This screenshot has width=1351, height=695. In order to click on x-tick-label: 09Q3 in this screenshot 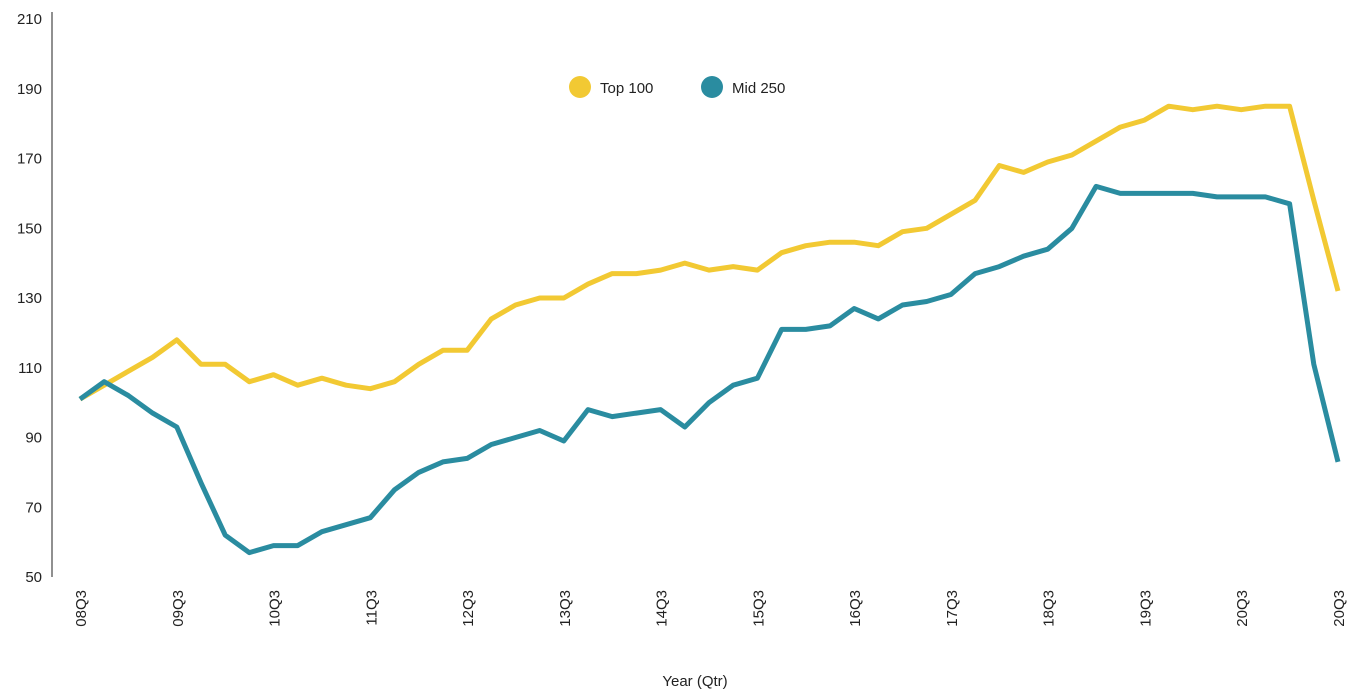, I will do `click(178, 608)`.